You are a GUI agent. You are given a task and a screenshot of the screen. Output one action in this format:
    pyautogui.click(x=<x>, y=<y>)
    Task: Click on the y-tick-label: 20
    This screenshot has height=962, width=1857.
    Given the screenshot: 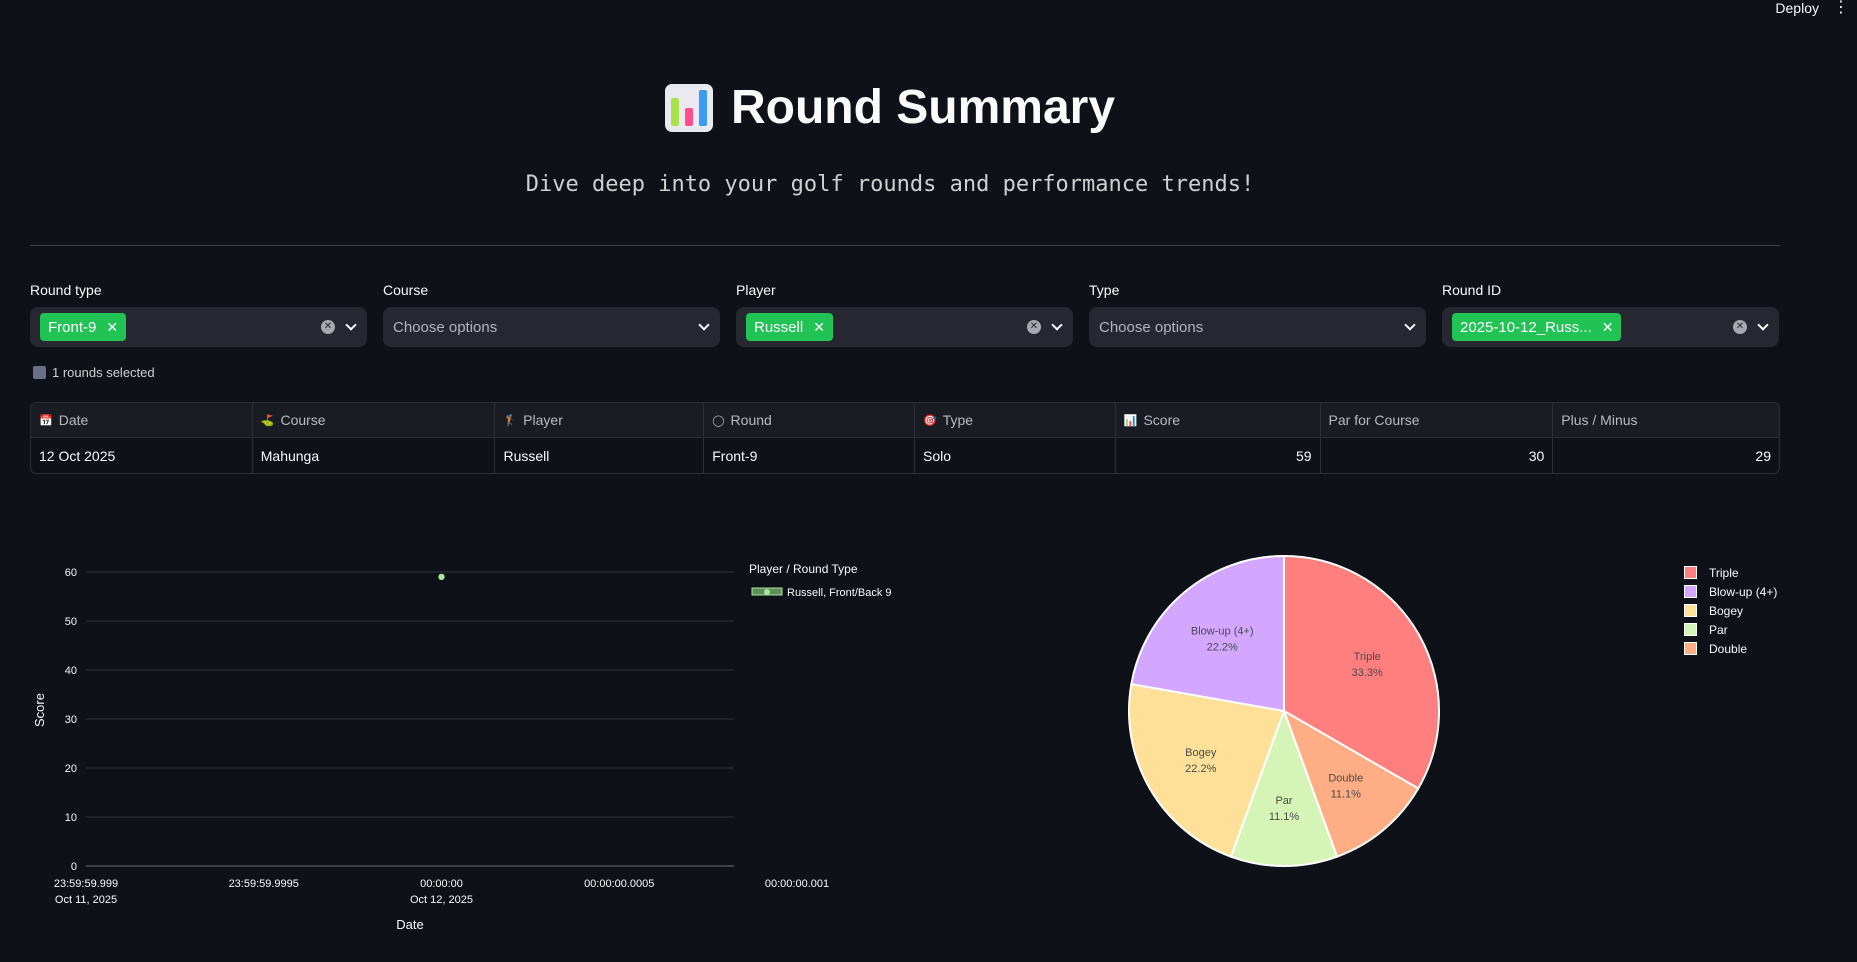 What is the action you would take?
    pyautogui.click(x=71, y=769)
    